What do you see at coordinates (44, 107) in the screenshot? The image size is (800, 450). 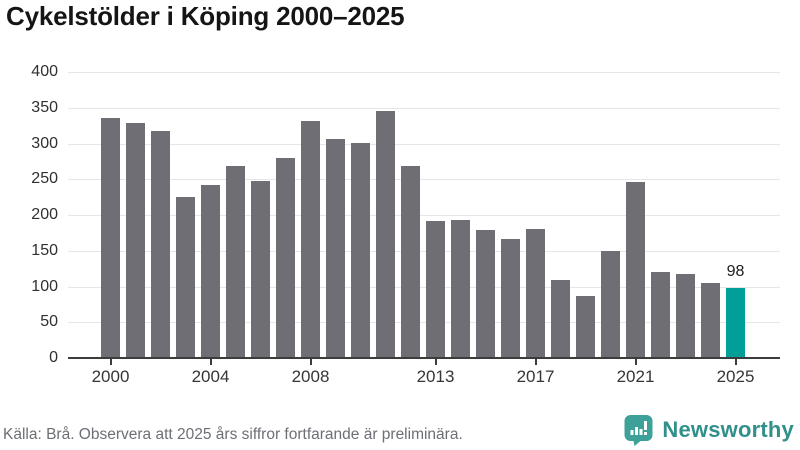 I see `y-tick-label-350: 350` at bounding box center [44, 107].